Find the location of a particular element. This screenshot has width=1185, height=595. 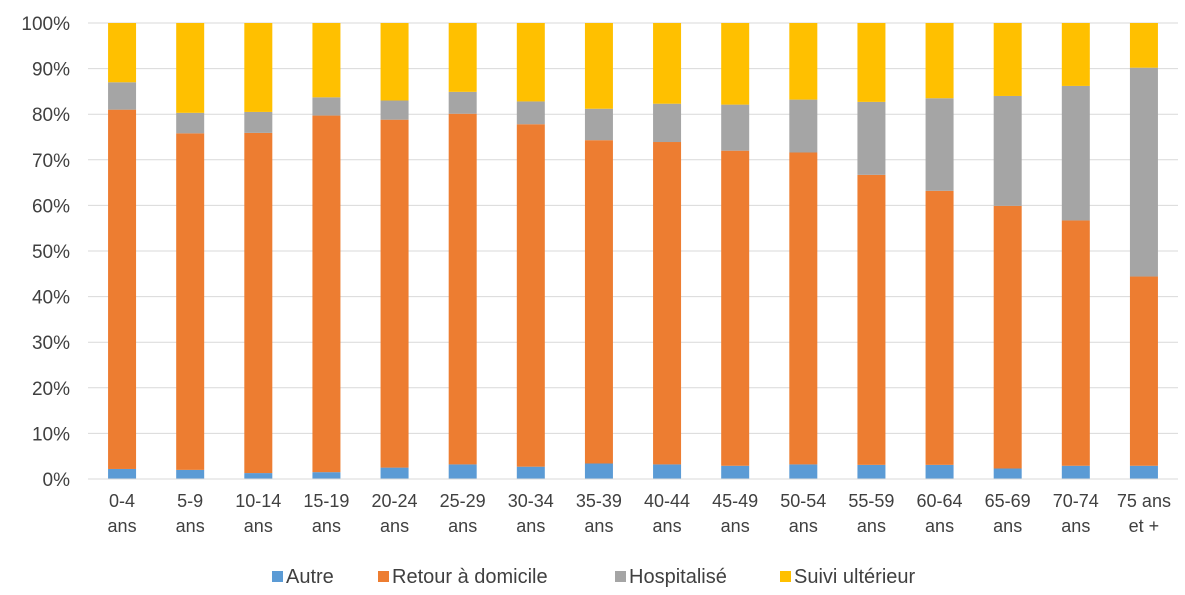

x-tick-label: et + is located at coordinates (1144, 526).